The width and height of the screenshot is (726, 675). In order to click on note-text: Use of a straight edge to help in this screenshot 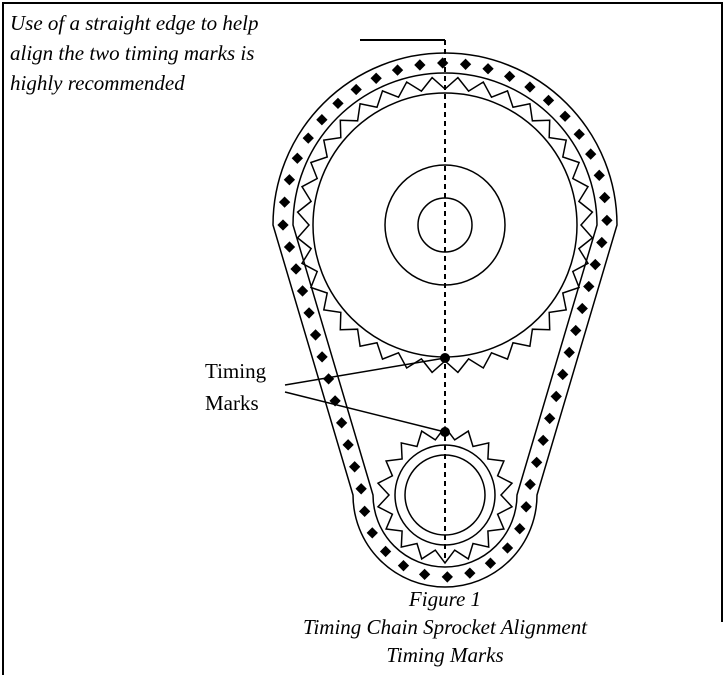, I will do `click(134, 23)`.